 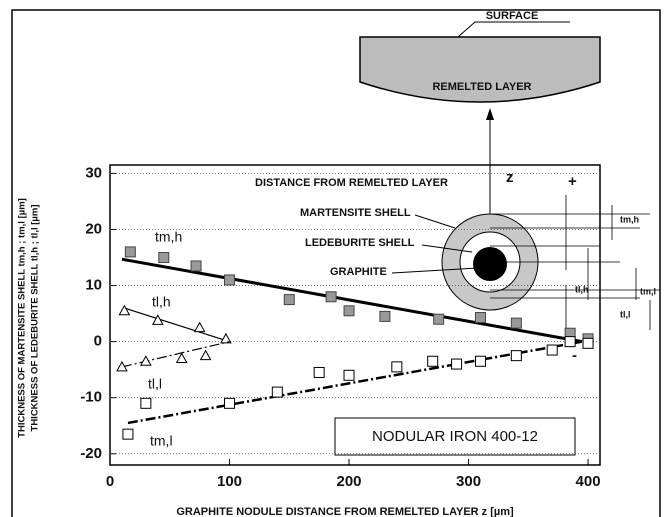 I want to click on ledeburite-label: LEDEBURITE SHELL, so click(x=360, y=243).